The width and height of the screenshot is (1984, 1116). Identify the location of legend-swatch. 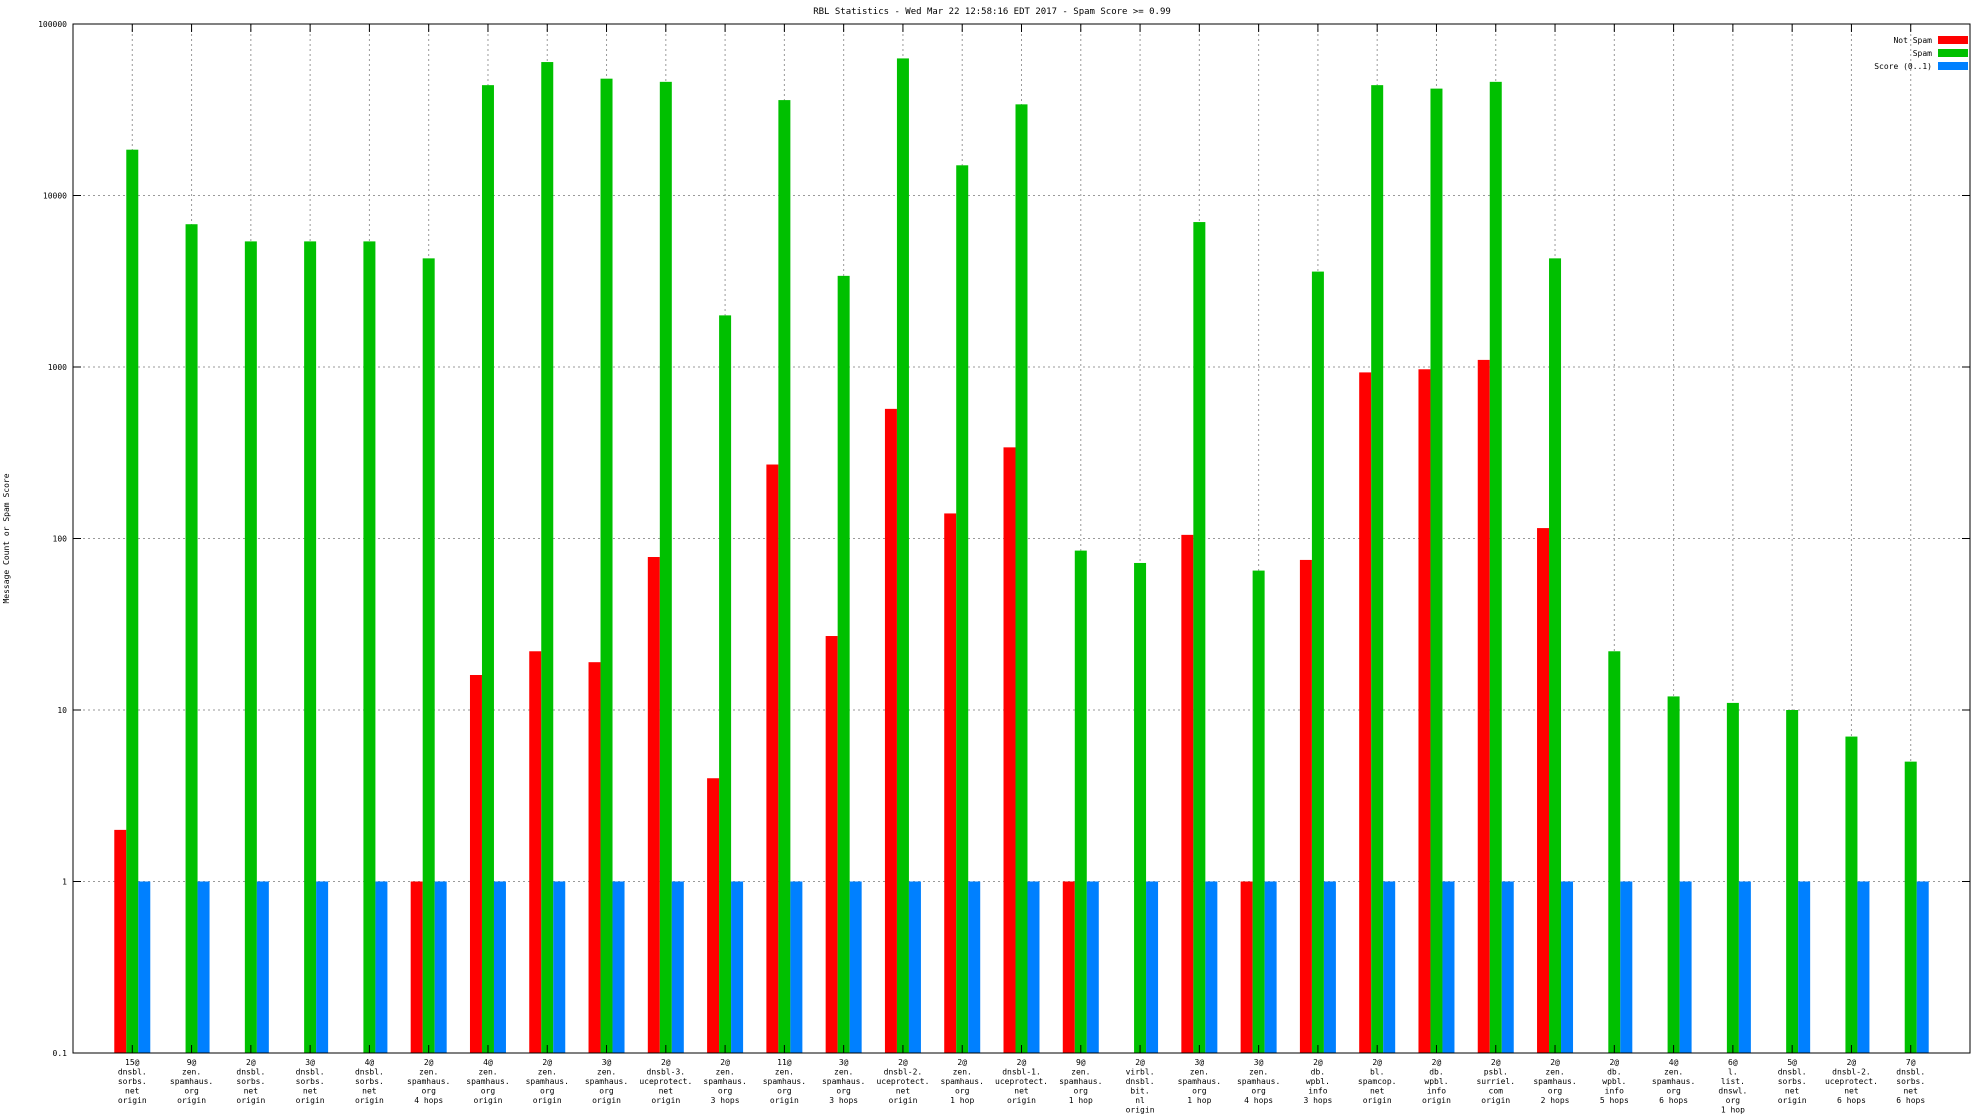
(1953, 53).